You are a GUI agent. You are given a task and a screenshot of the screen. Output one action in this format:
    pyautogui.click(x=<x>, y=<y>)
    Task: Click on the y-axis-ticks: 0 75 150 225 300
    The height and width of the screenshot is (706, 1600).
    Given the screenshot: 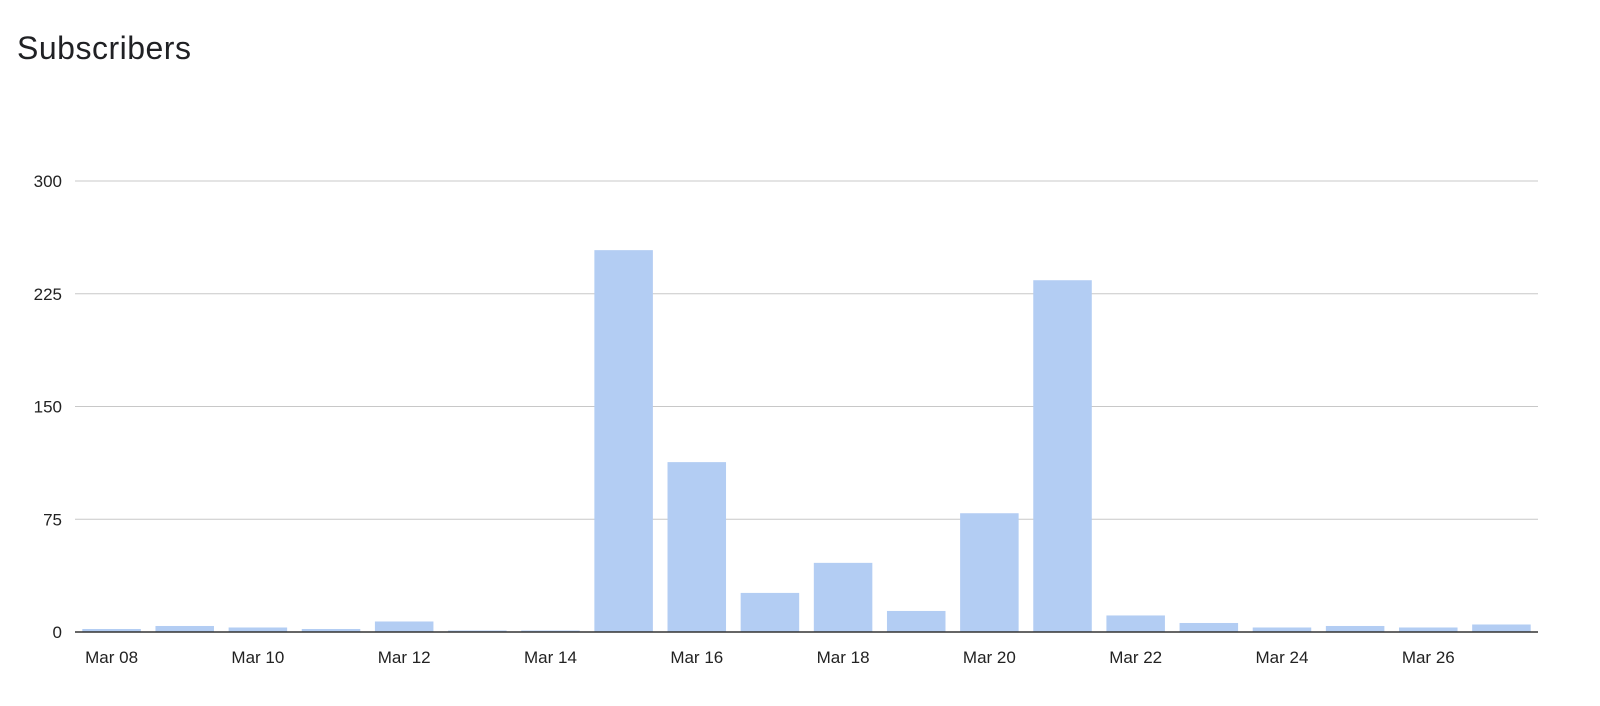 What is the action you would take?
    pyautogui.click(x=48, y=407)
    